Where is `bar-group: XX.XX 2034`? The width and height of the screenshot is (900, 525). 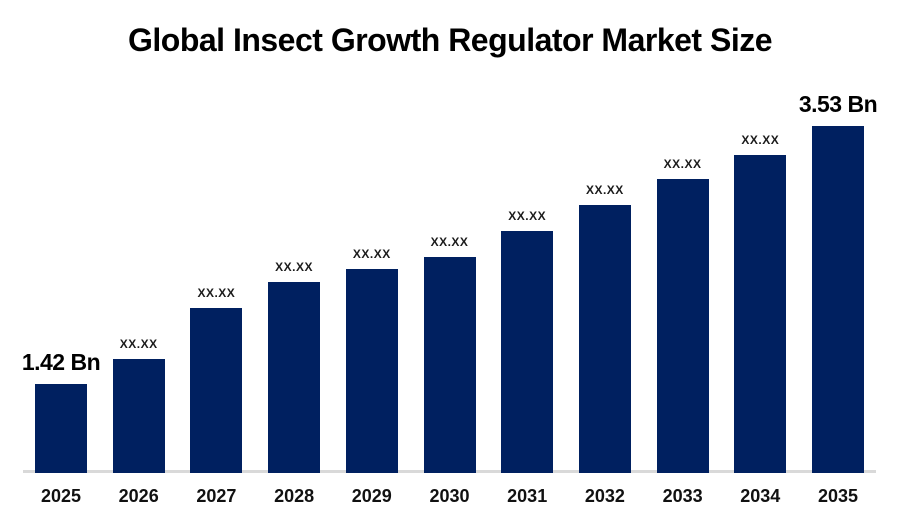
bar-group: XX.XX 2034 is located at coordinates (760, 262).